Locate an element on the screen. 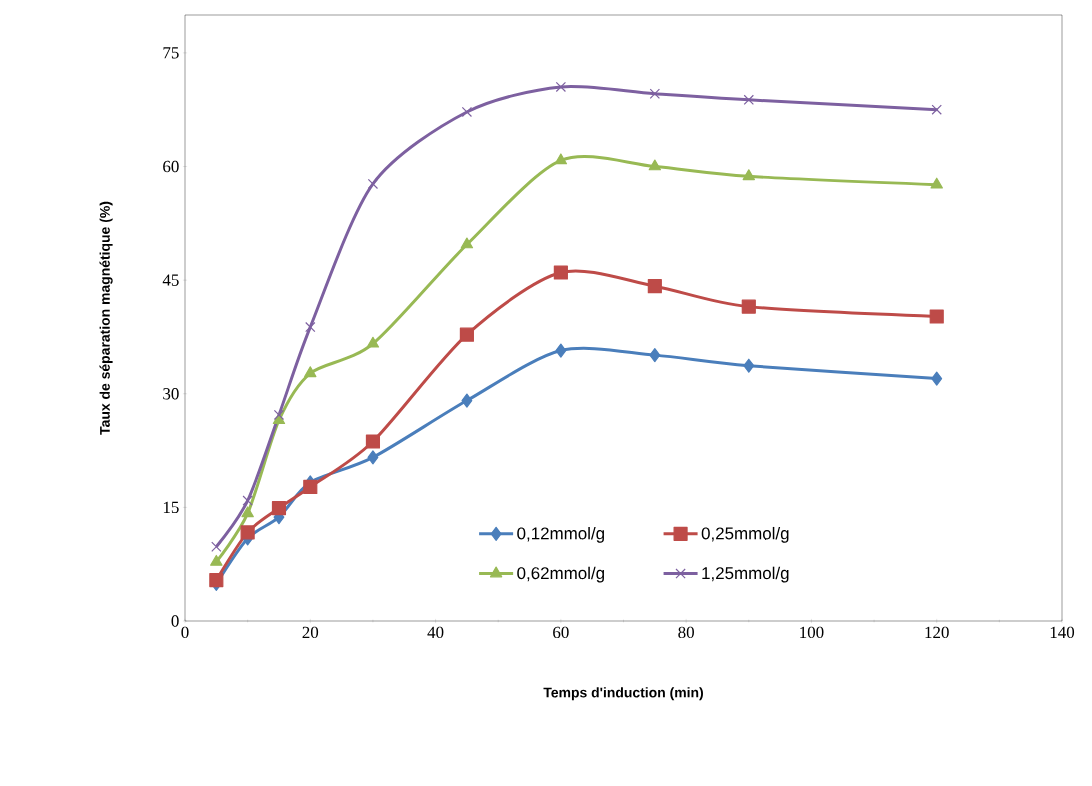  x-tick-label: 0 is located at coordinates (185, 632).